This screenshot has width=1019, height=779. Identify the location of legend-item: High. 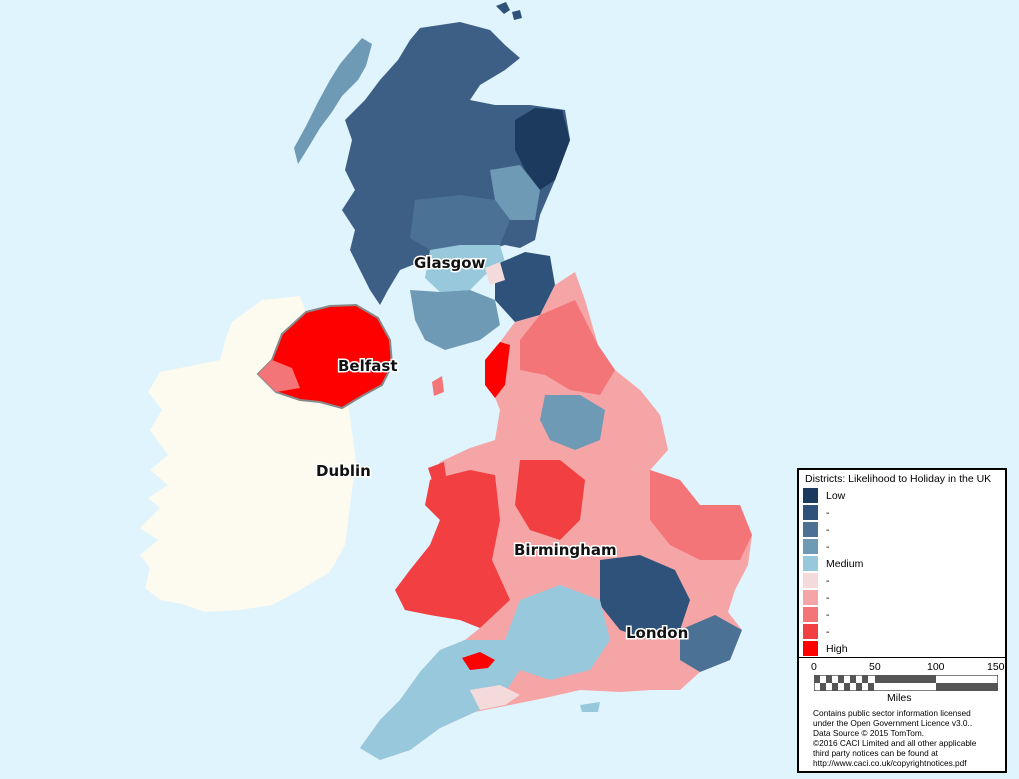
(904, 648).